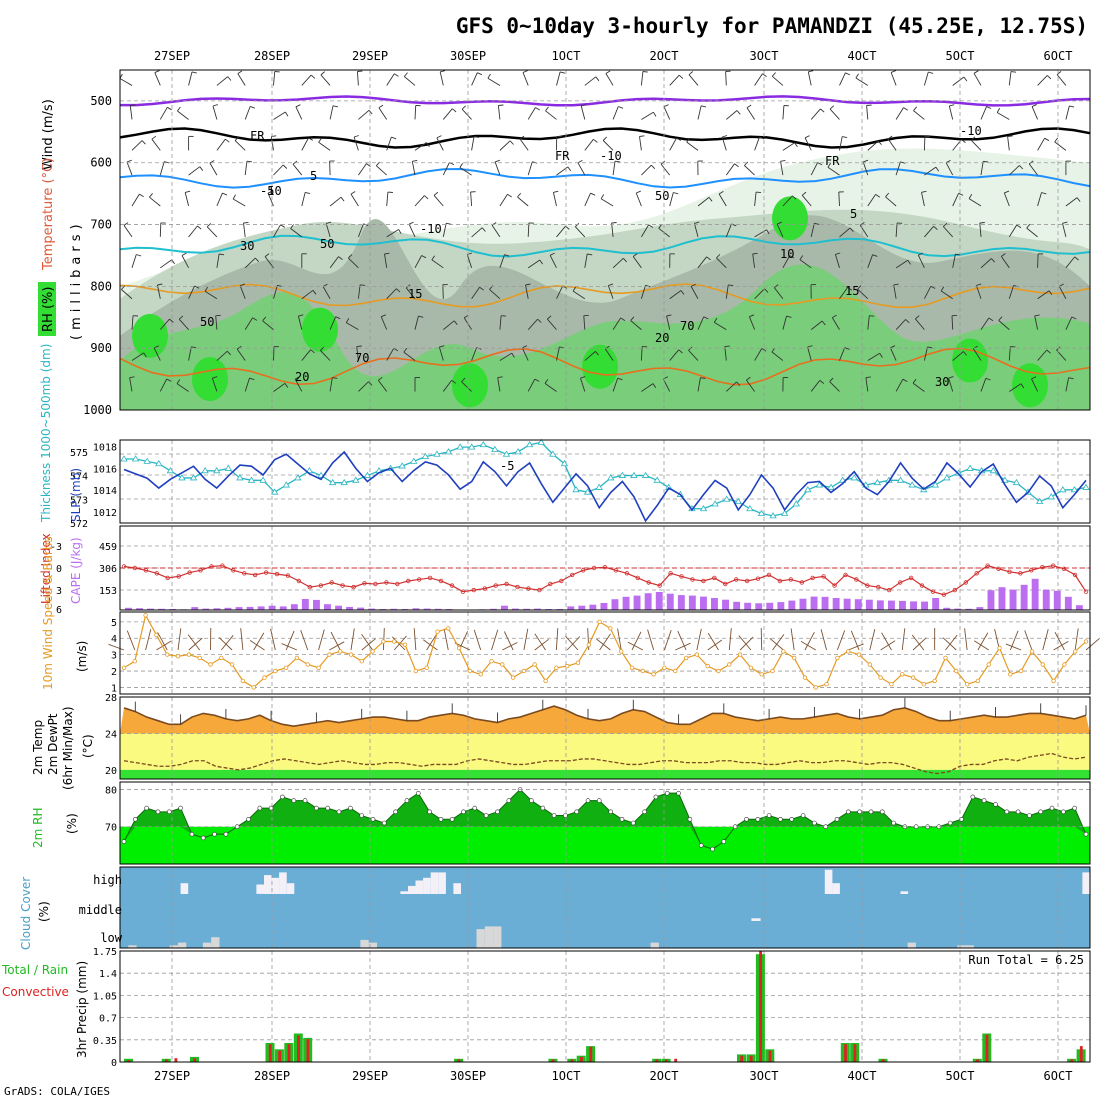  Describe the element at coordinates (59, 610) in the screenshot. I see `lifted-tick-label: 6` at that location.